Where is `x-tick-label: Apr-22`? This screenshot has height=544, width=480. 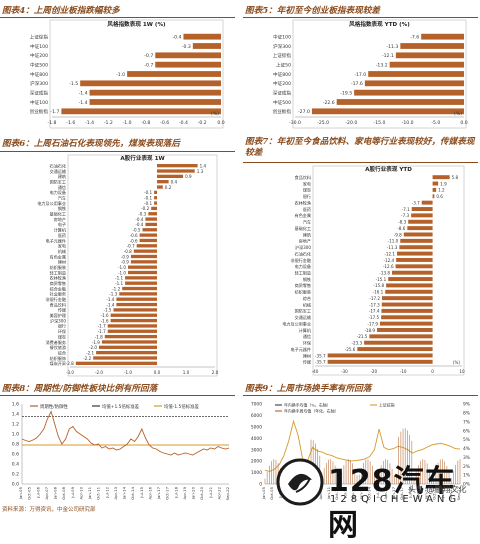
x-tick-label: Apr-22 is located at coordinates (218, 492).